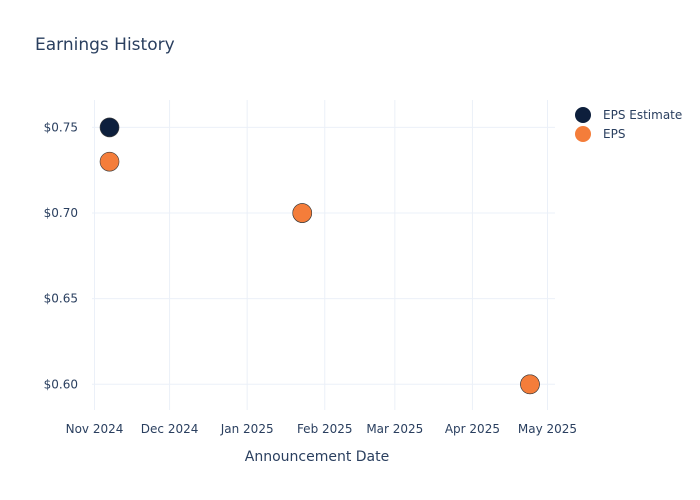 This screenshot has height=500, width=700. I want to click on legend-item: EPS, so click(600, 134).